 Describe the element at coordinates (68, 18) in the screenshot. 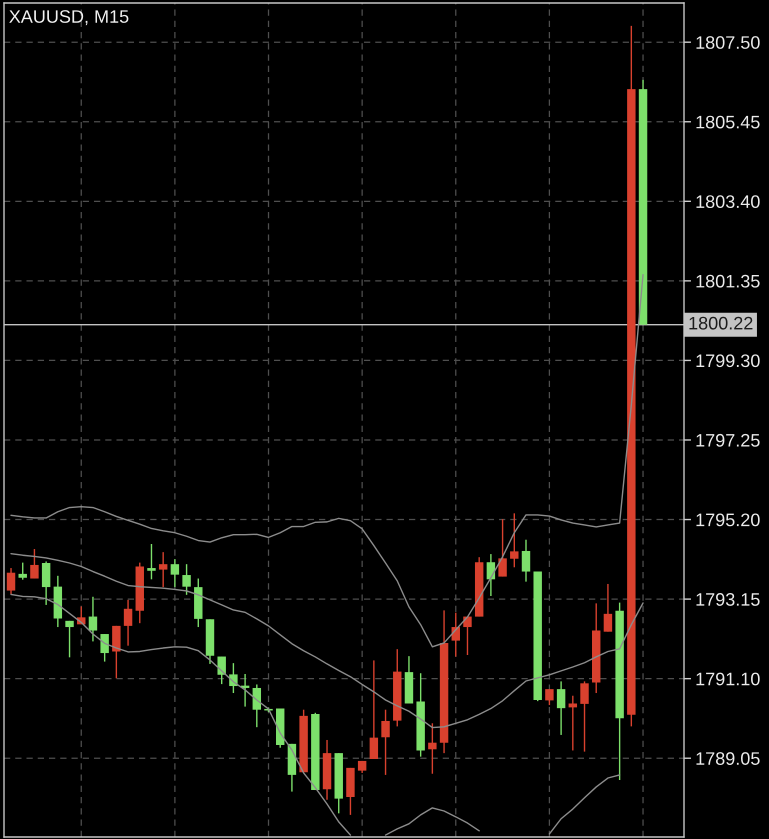

I see `chart-title: XAUUSD, M15` at that location.